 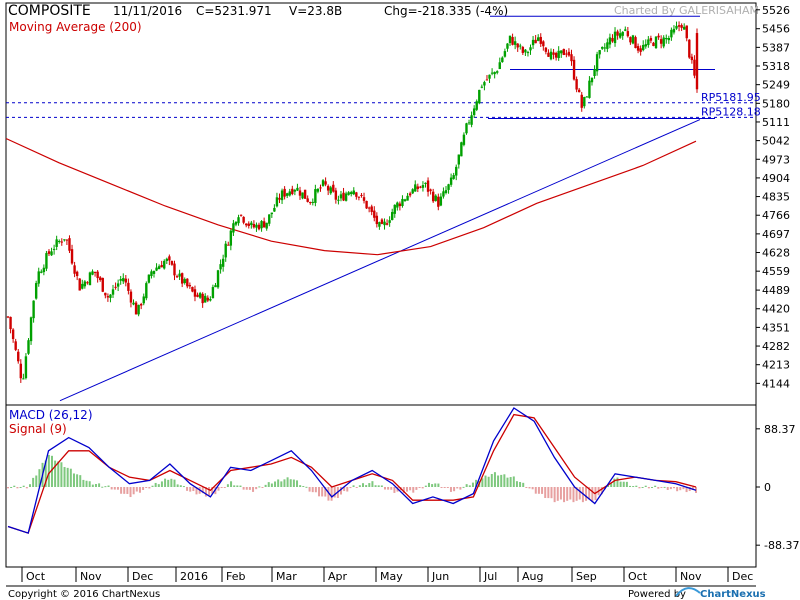 What do you see at coordinates (147, 11) in the screenshot?
I see `date-label: 11/11/2016` at bounding box center [147, 11].